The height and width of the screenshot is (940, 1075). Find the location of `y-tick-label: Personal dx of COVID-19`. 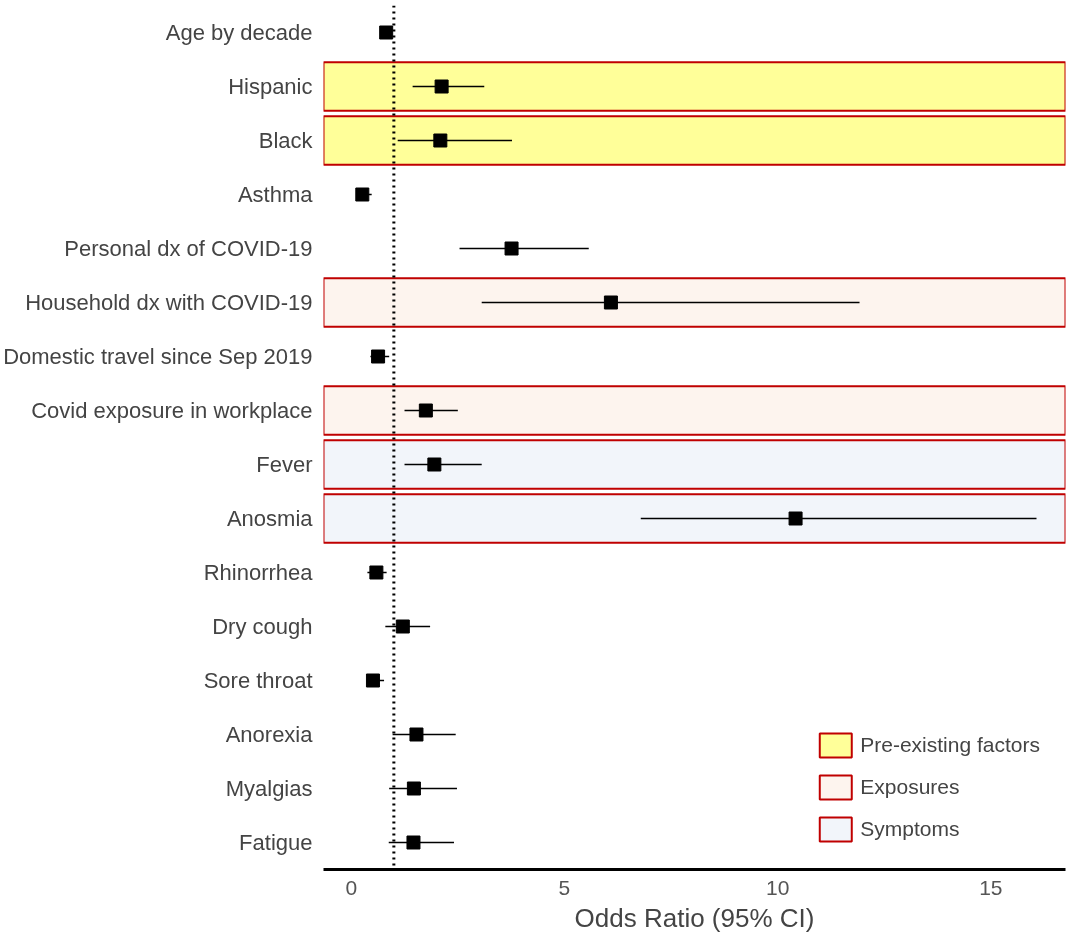

y-tick-label: Personal dx of COVID-19 is located at coordinates (188, 248).